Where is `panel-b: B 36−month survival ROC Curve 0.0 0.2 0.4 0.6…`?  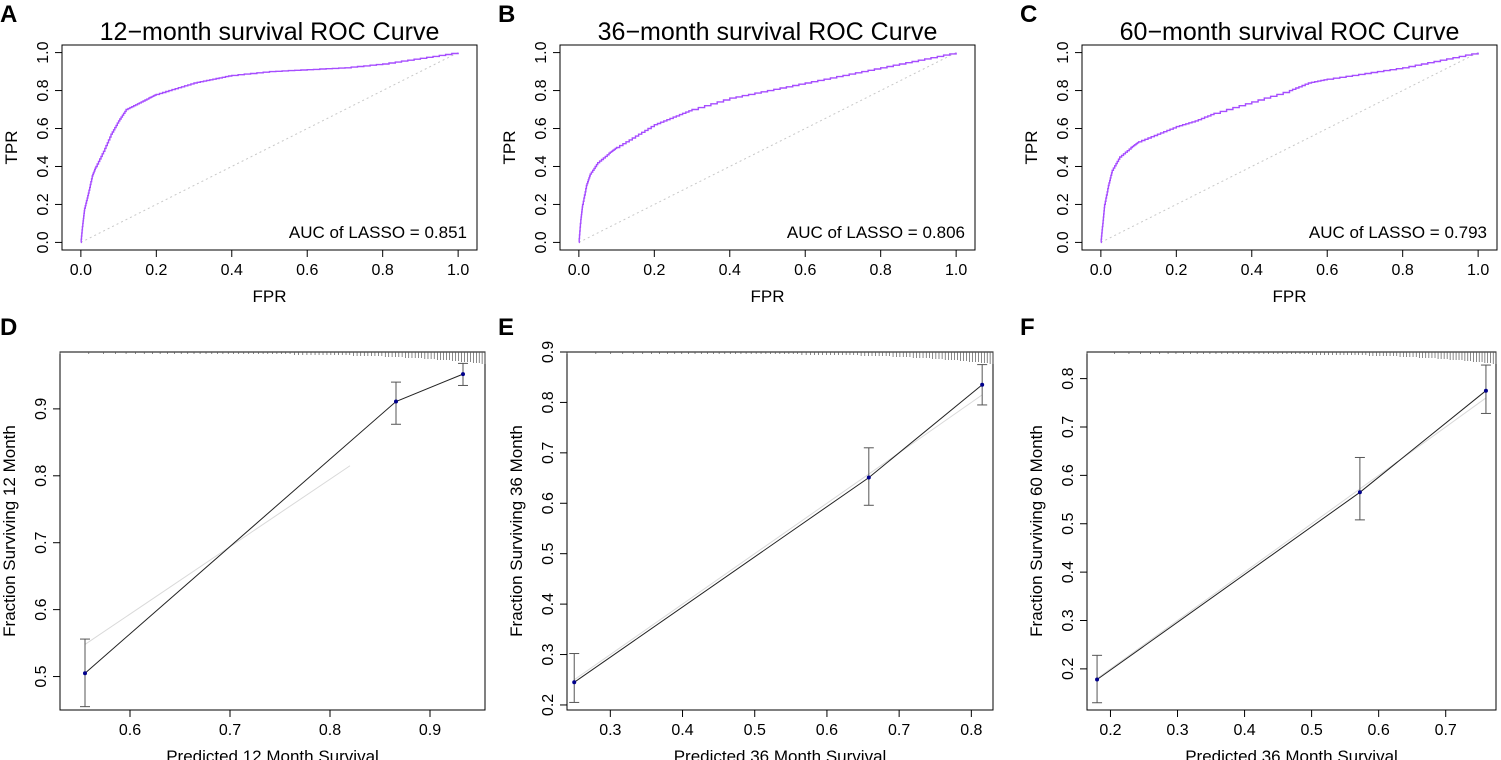
panel-b: B 36−month survival ROC Curve 0.0 0.2 0.4 0.6… is located at coordinates (737, 153).